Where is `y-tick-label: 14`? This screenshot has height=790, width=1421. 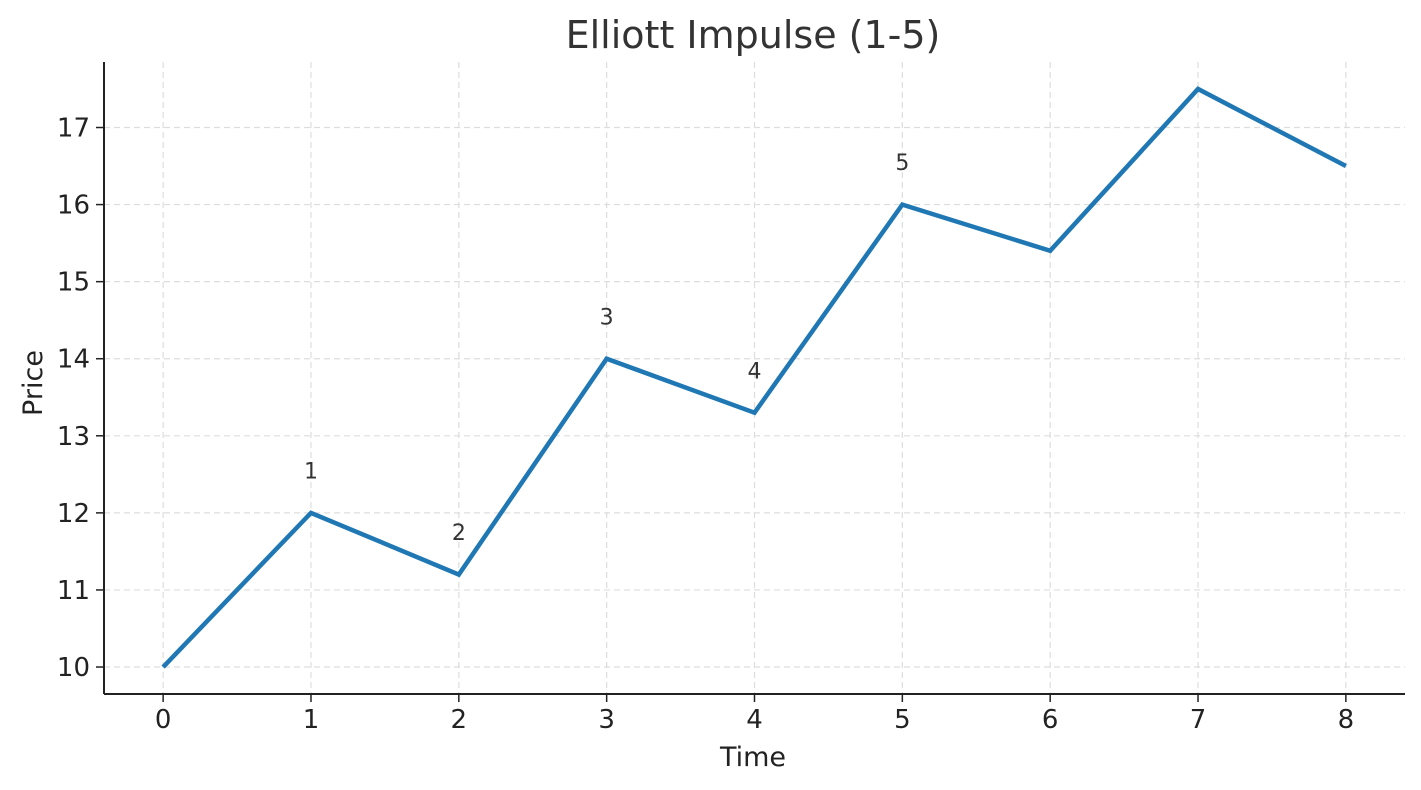 y-tick-label: 14 is located at coordinates (73, 360).